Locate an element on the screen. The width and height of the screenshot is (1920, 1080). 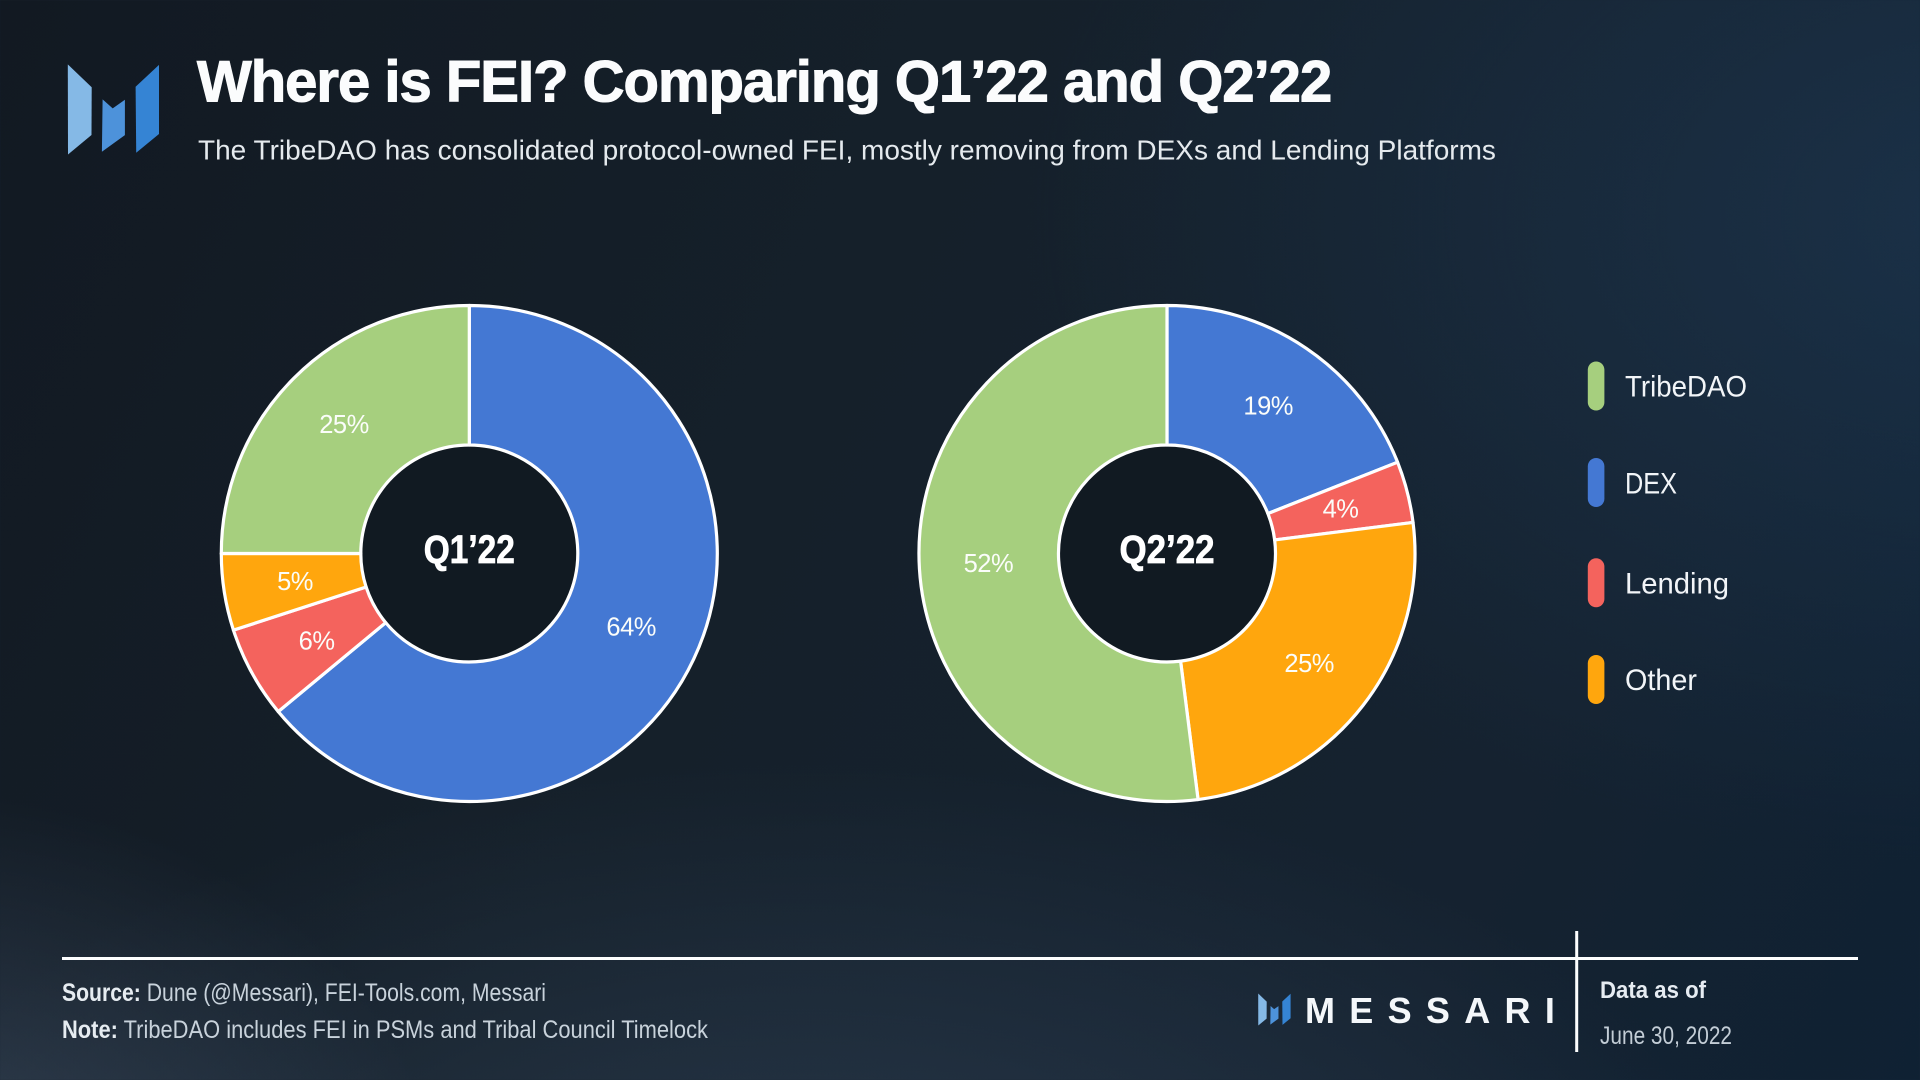
svg-text: June 30, 2022 is located at coordinates (1666, 1036).